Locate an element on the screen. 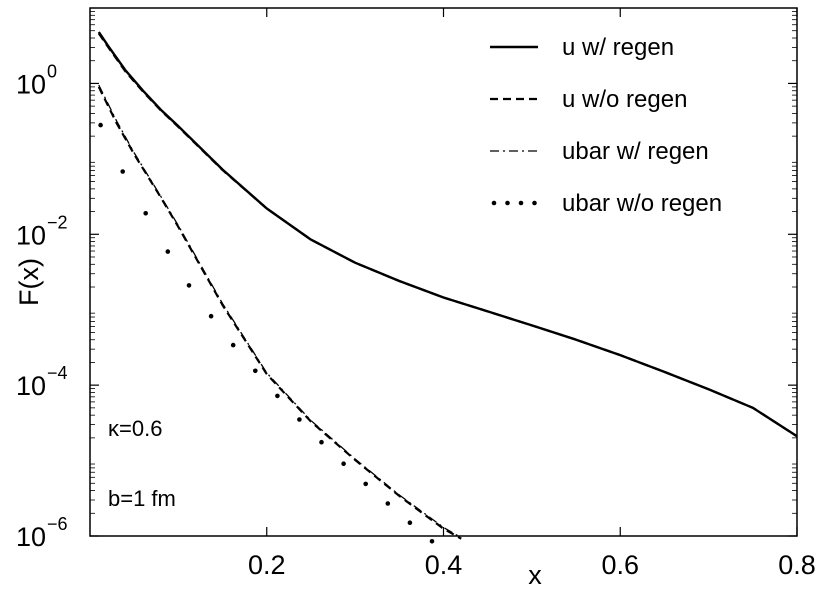 The image size is (830, 599). legend-item-u-w-o-regen: u w/o regen is located at coordinates (588, 99).